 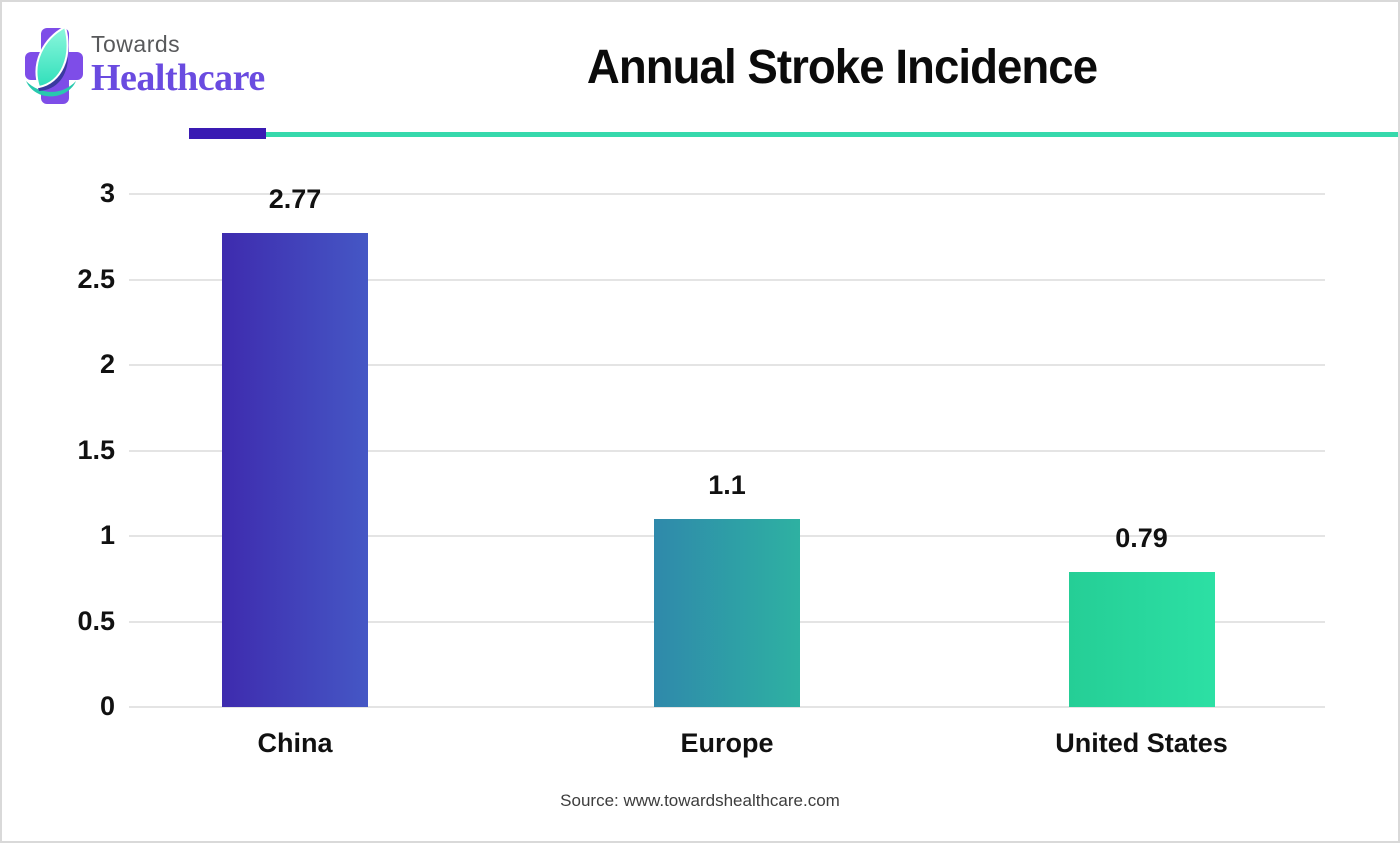 What do you see at coordinates (96, 449) in the screenshot?
I see `y-axis-tick-label: 1.5` at bounding box center [96, 449].